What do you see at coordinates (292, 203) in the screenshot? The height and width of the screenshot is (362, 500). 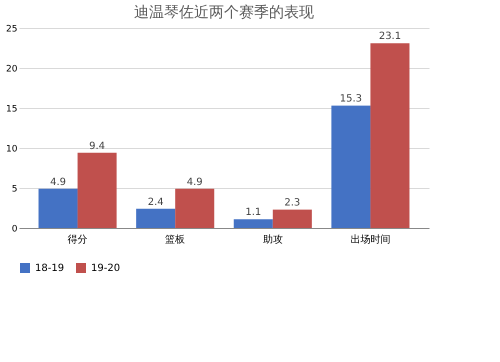 I see `data-label: 2.3` at bounding box center [292, 203].